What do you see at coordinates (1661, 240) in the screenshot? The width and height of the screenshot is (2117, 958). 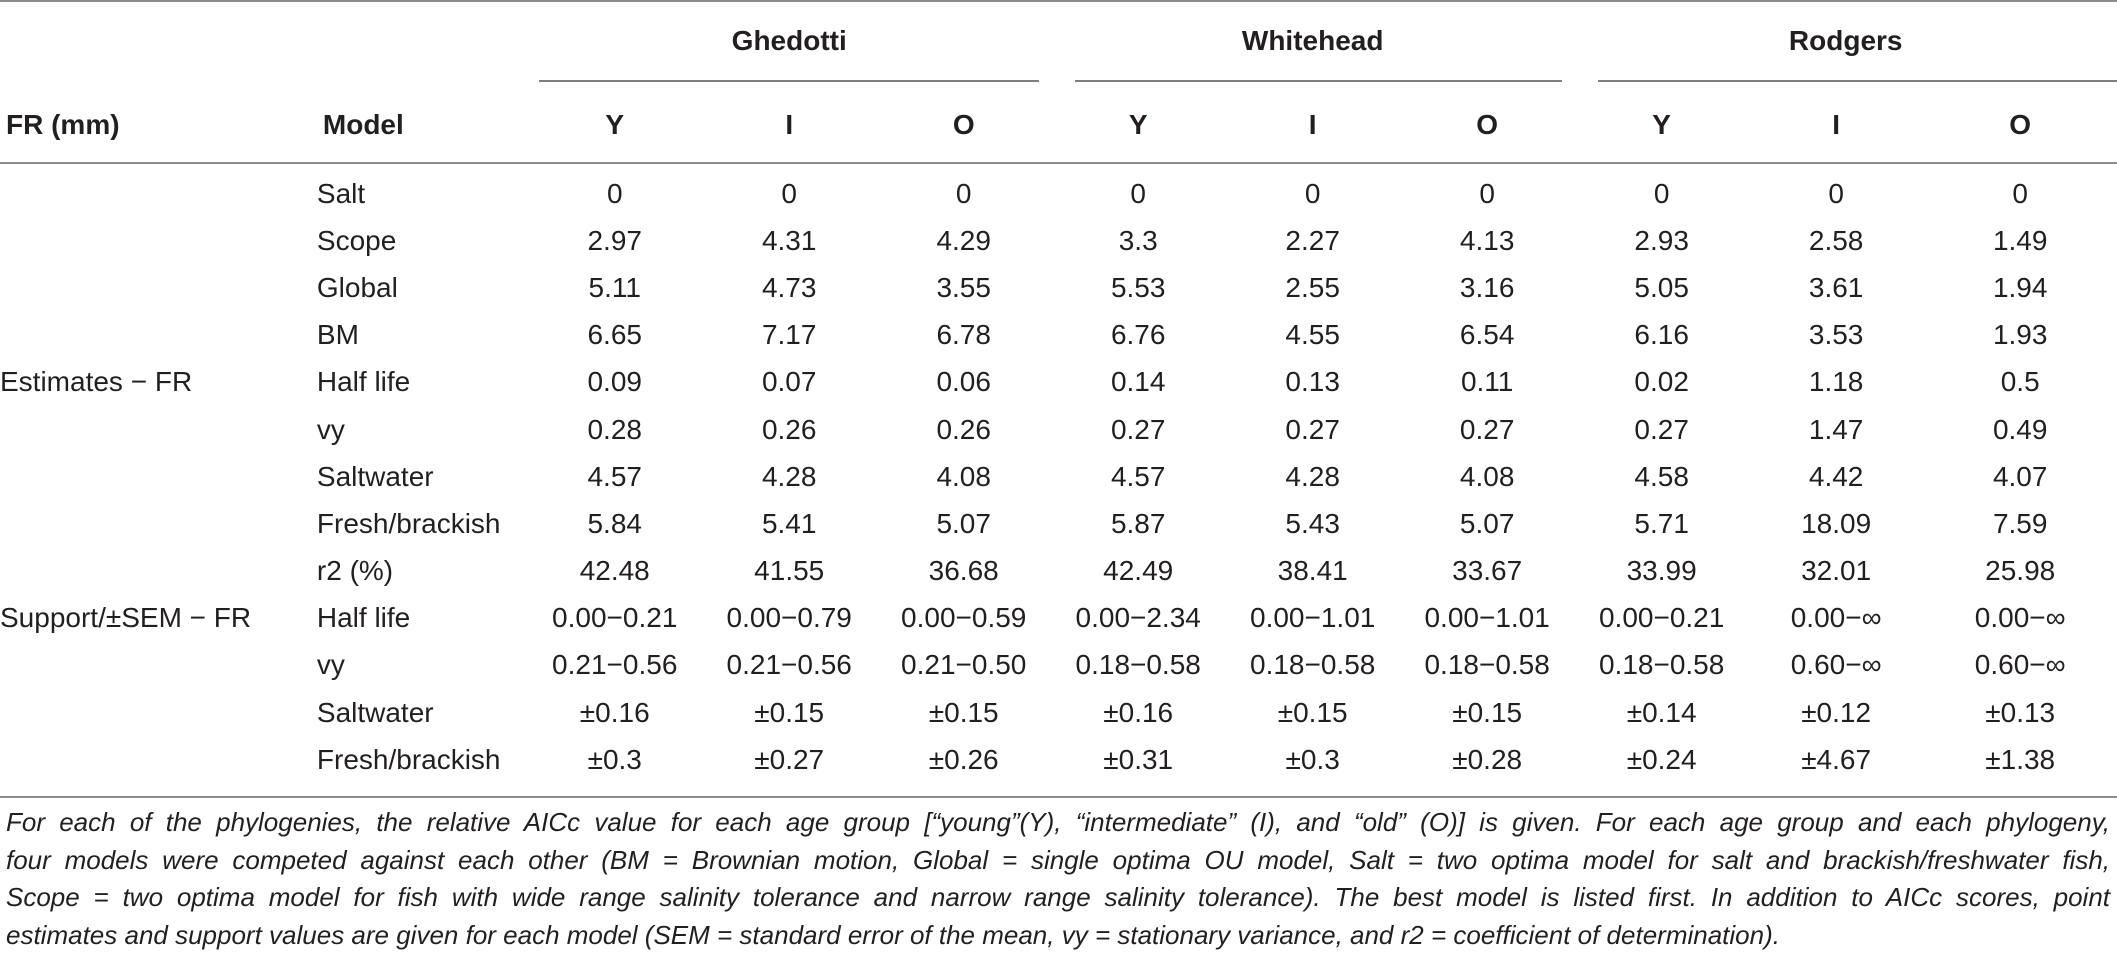 I see `table-cell: 2.93` at bounding box center [1661, 240].